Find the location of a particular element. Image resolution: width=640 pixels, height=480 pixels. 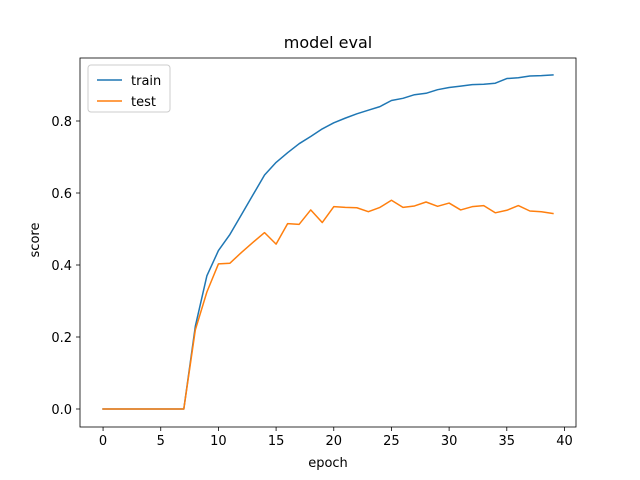

x-tick-label: 40 is located at coordinates (564, 441).